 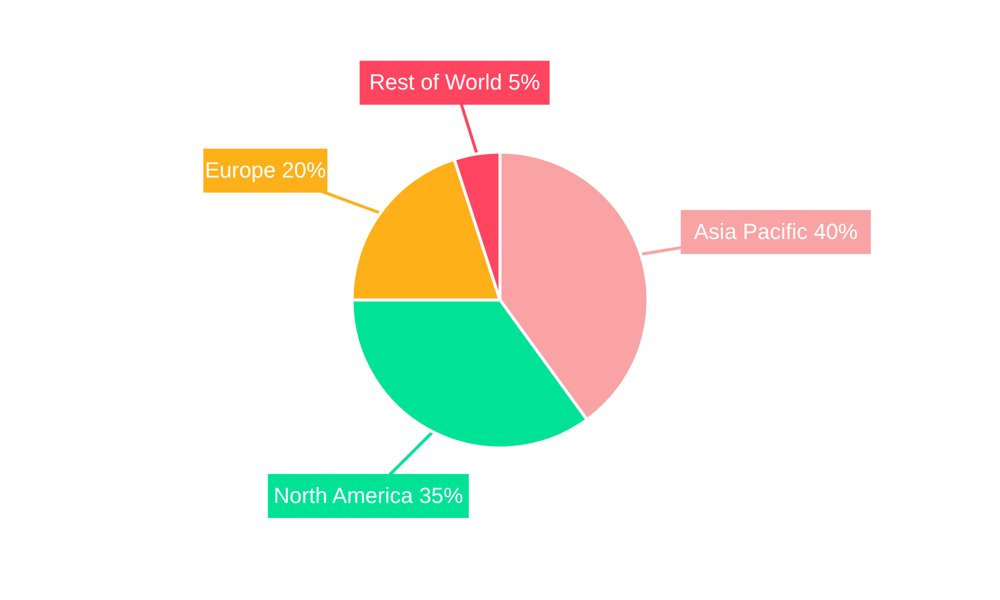 What do you see at coordinates (369, 495) in the screenshot?
I see `slice-label: North America 35%` at bounding box center [369, 495].